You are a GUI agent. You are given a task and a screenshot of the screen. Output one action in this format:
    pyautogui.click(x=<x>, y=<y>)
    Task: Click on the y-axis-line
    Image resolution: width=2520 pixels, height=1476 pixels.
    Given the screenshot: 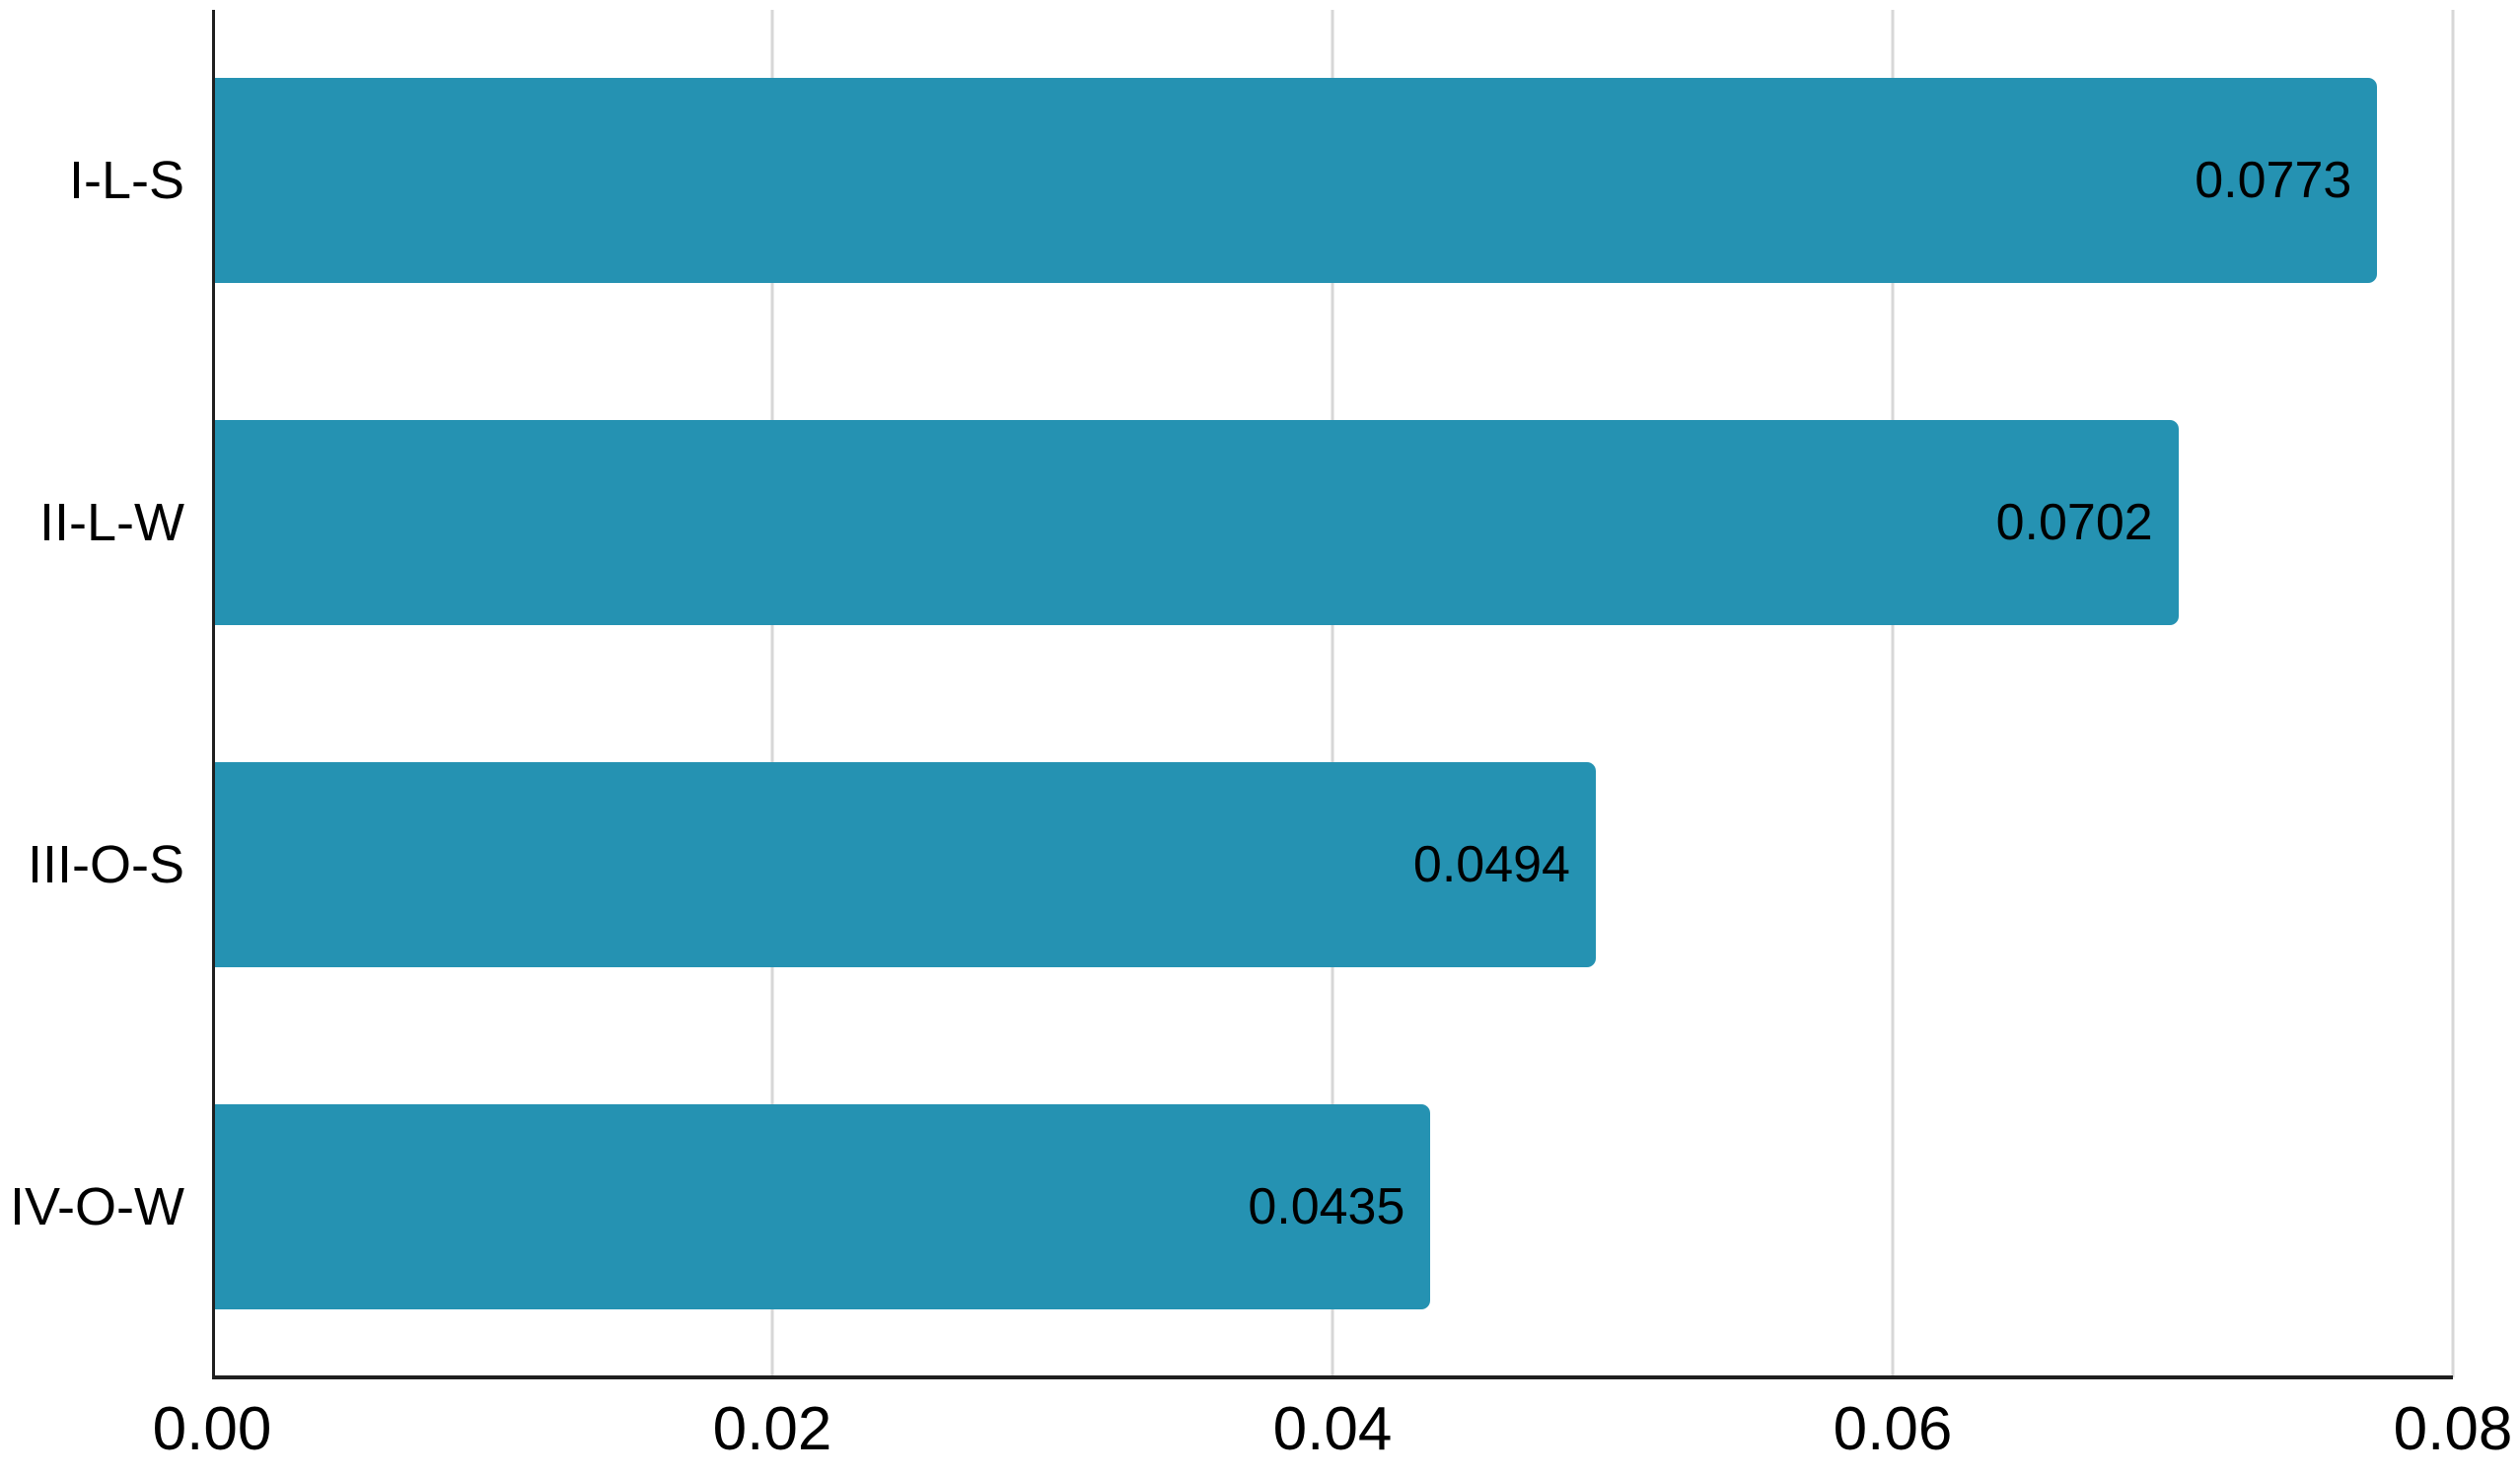 What is the action you would take?
    pyautogui.click(x=213, y=693)
    